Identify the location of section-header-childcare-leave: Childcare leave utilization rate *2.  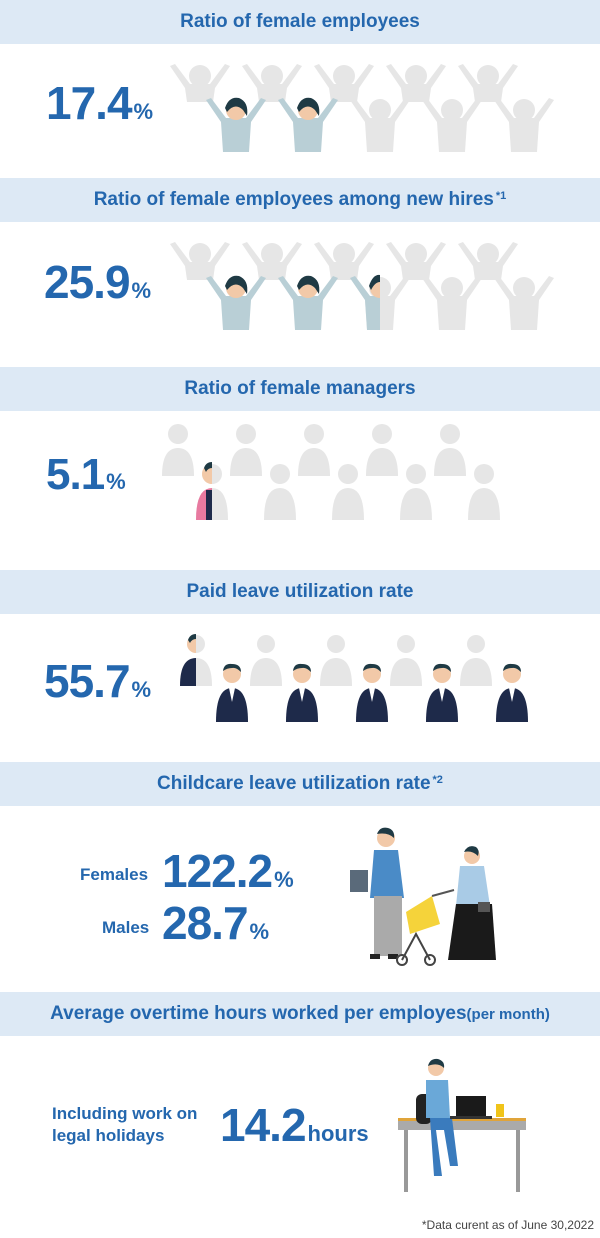
(300, 784).